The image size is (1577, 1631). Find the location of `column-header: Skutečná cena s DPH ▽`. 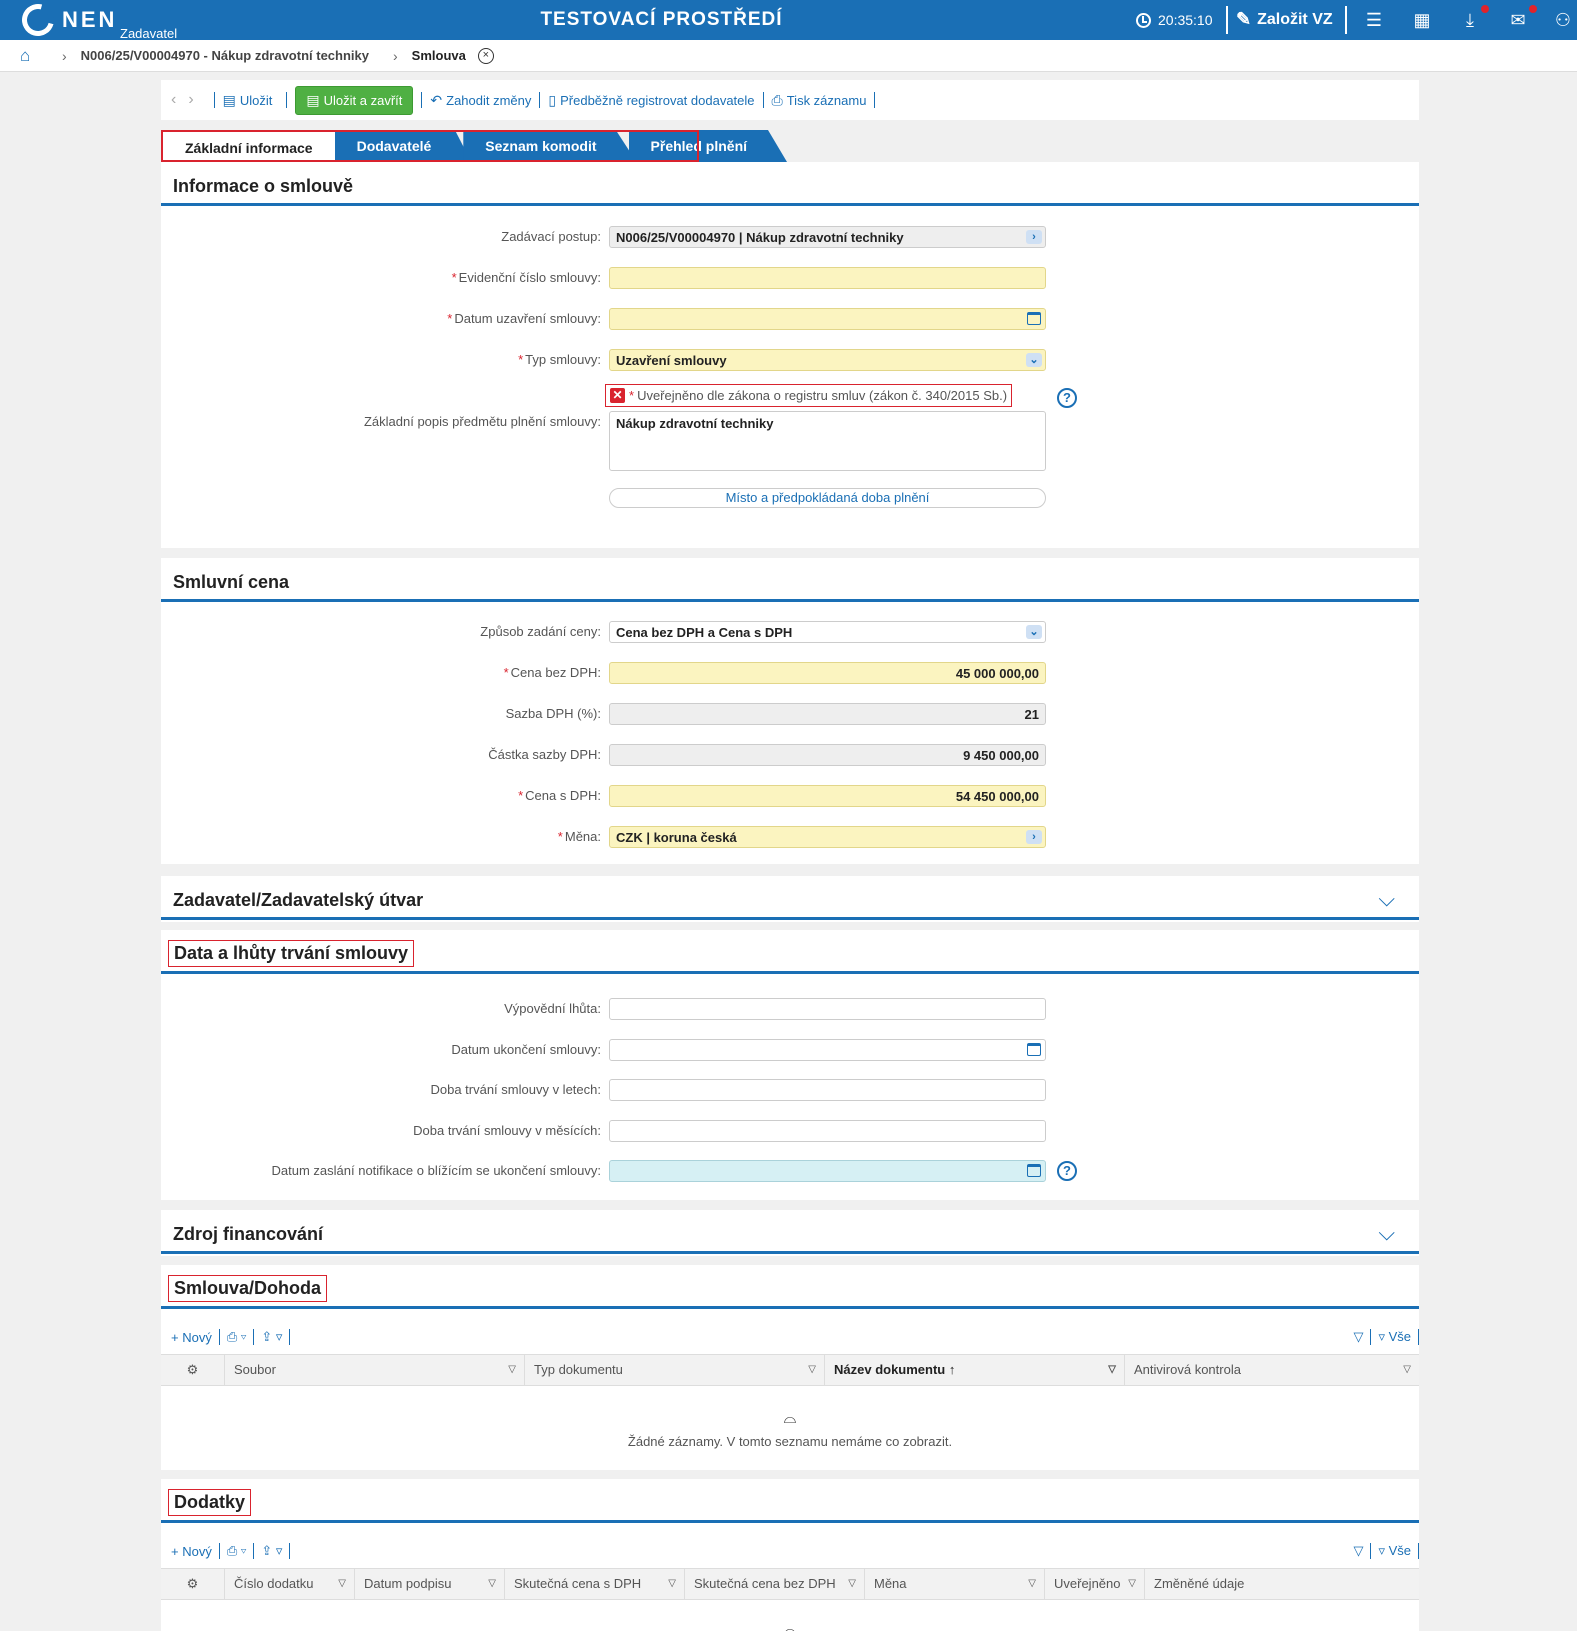

column-header: Skutečná cena s DPH ▽ is located at coordinates (595, 1584).